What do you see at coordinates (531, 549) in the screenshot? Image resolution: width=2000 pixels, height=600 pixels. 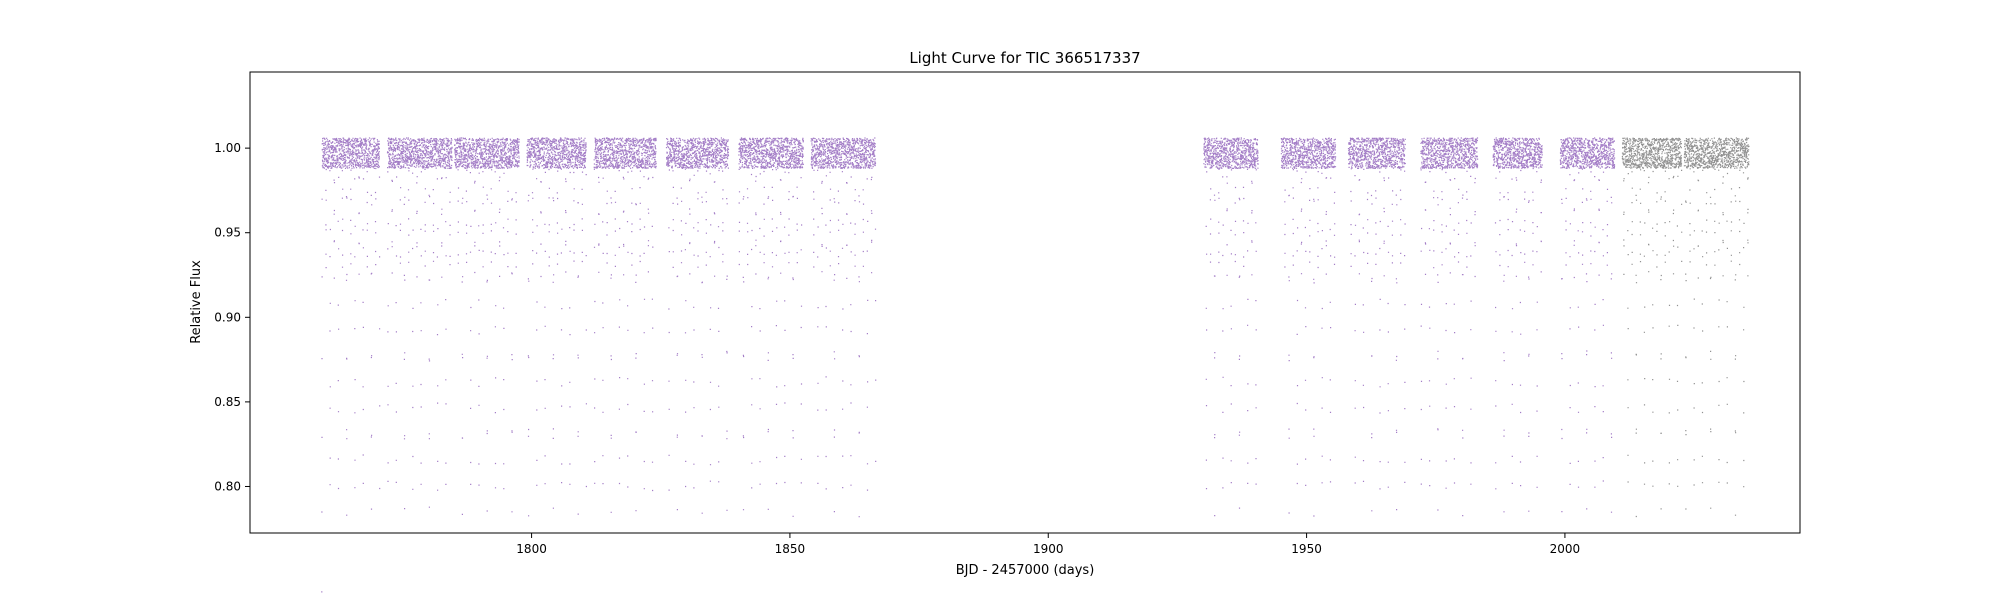 I see `x-tick-label: 1800` at bounding box center [531, 549].